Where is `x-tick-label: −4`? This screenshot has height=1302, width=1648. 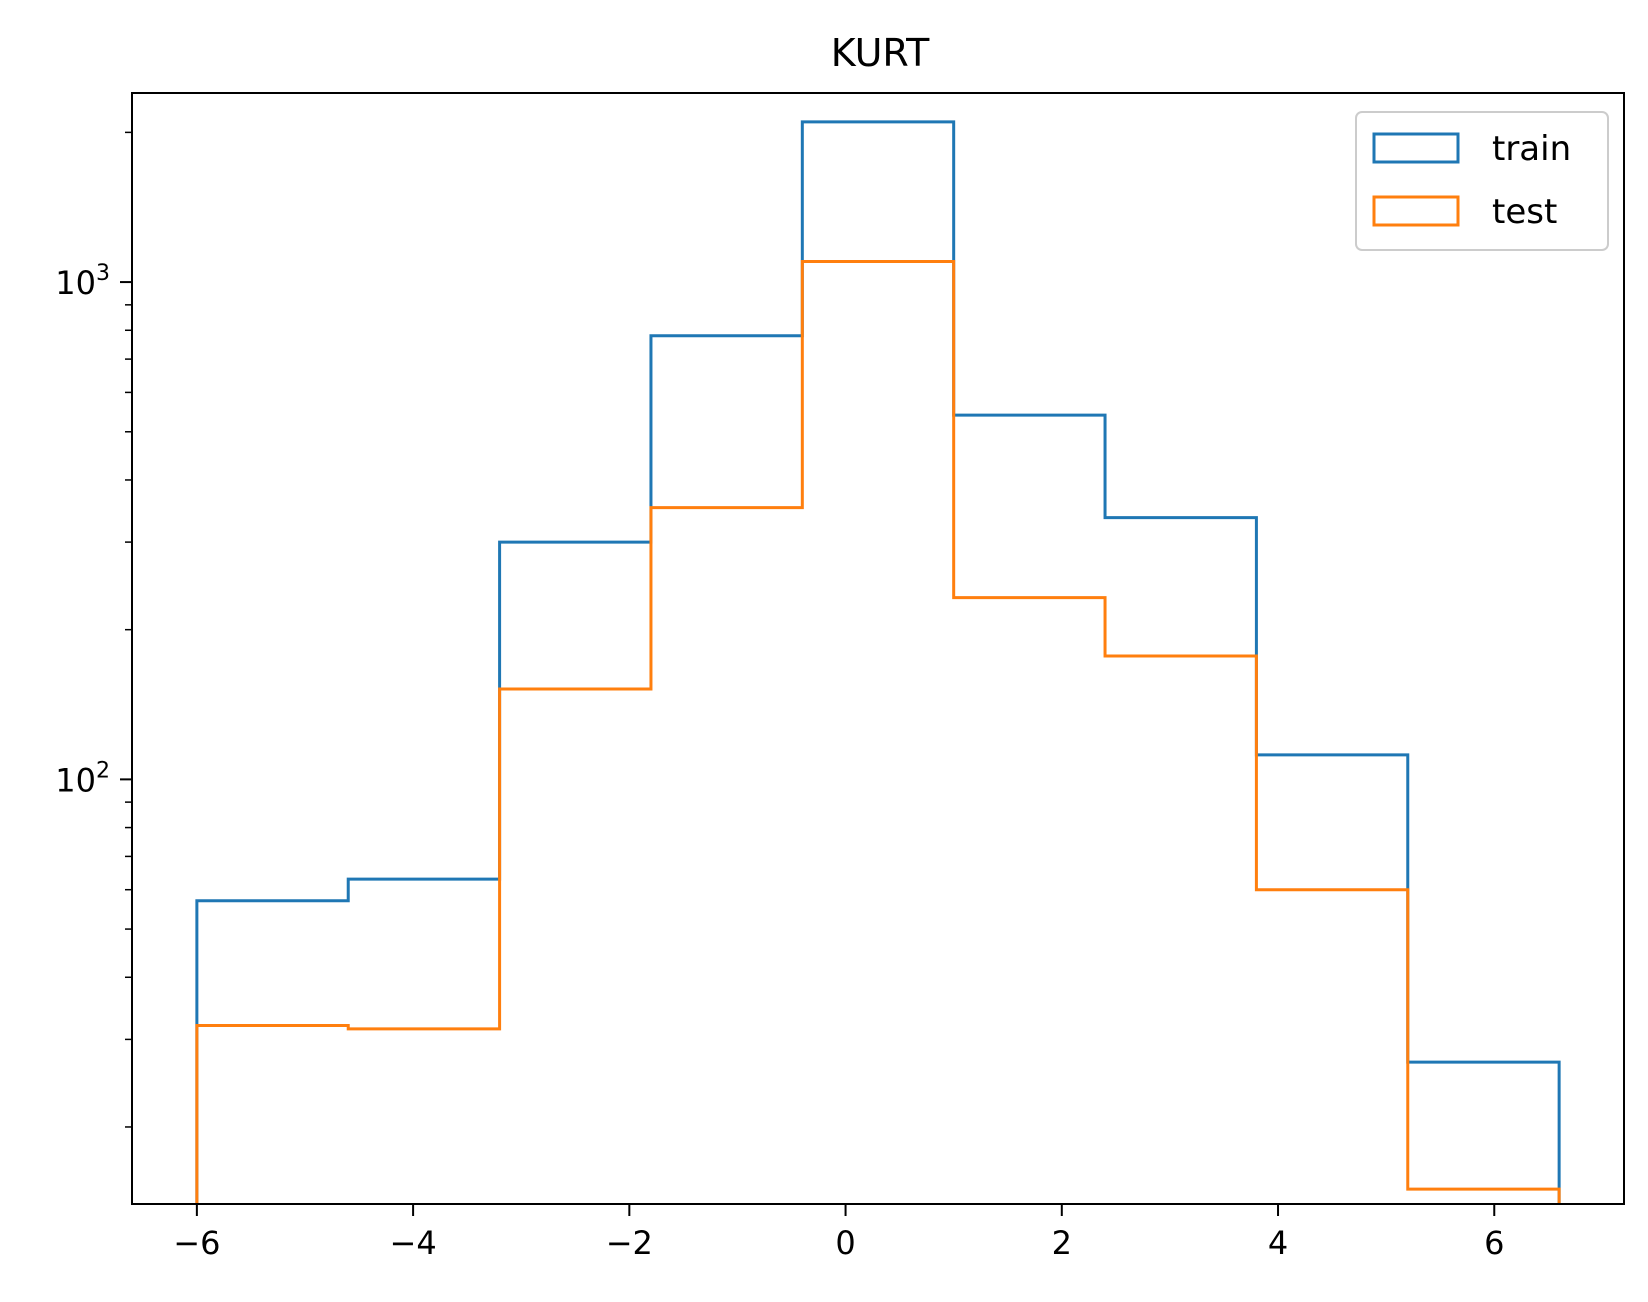
x-tick-label: −4 is located at coordinates (413, 1243).